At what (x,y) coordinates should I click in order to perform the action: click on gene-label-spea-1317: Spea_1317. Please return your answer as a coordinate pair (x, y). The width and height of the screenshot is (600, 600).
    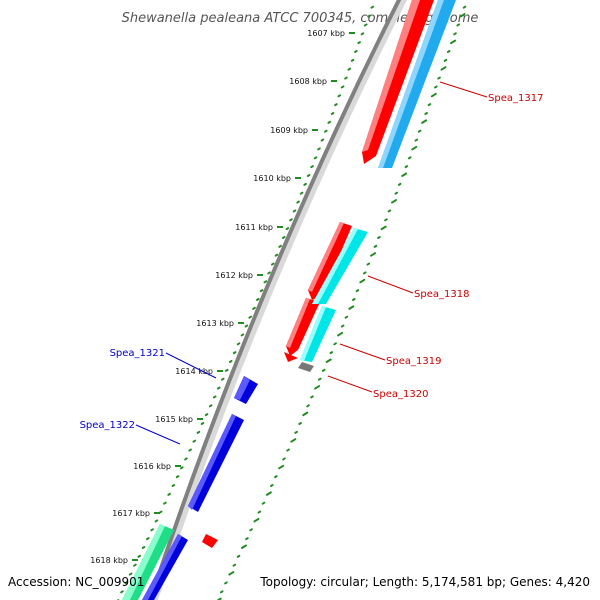
    Looking at the image, I should click on (515, 98).